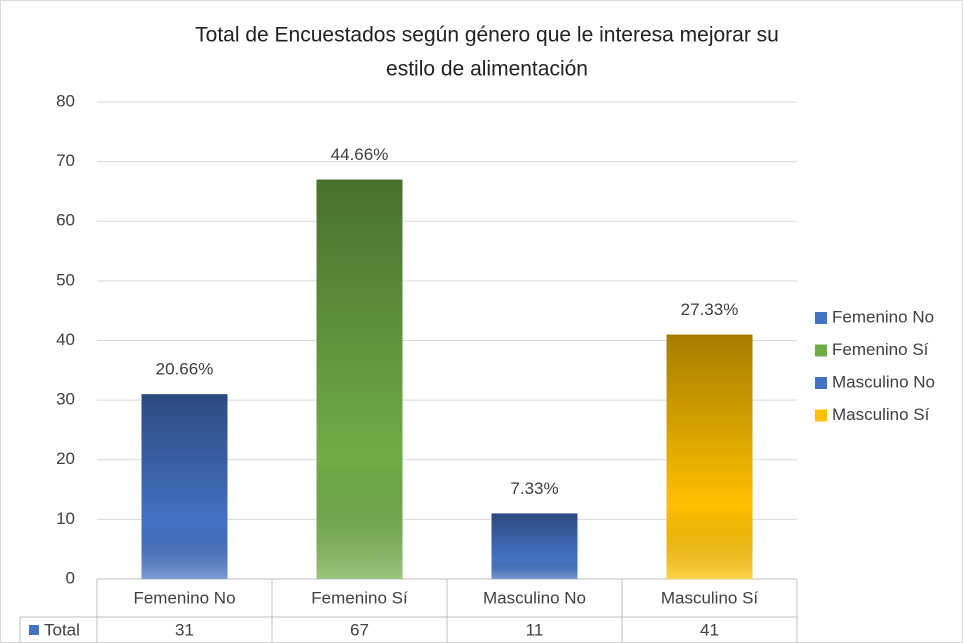 Image resolution: width=963 pixels, height=643 pixels. What do you see at coordinates (65, 160) in the screenshot?
I see `y-tick-label: 70` at bounding box center [65, 160].